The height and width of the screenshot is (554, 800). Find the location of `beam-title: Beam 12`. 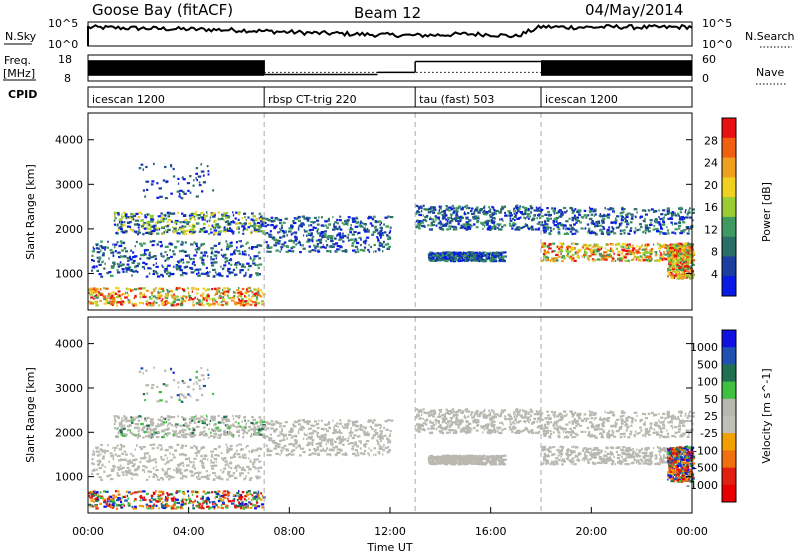

beam-title: Beam 12 is located at coordinates (387, 13).